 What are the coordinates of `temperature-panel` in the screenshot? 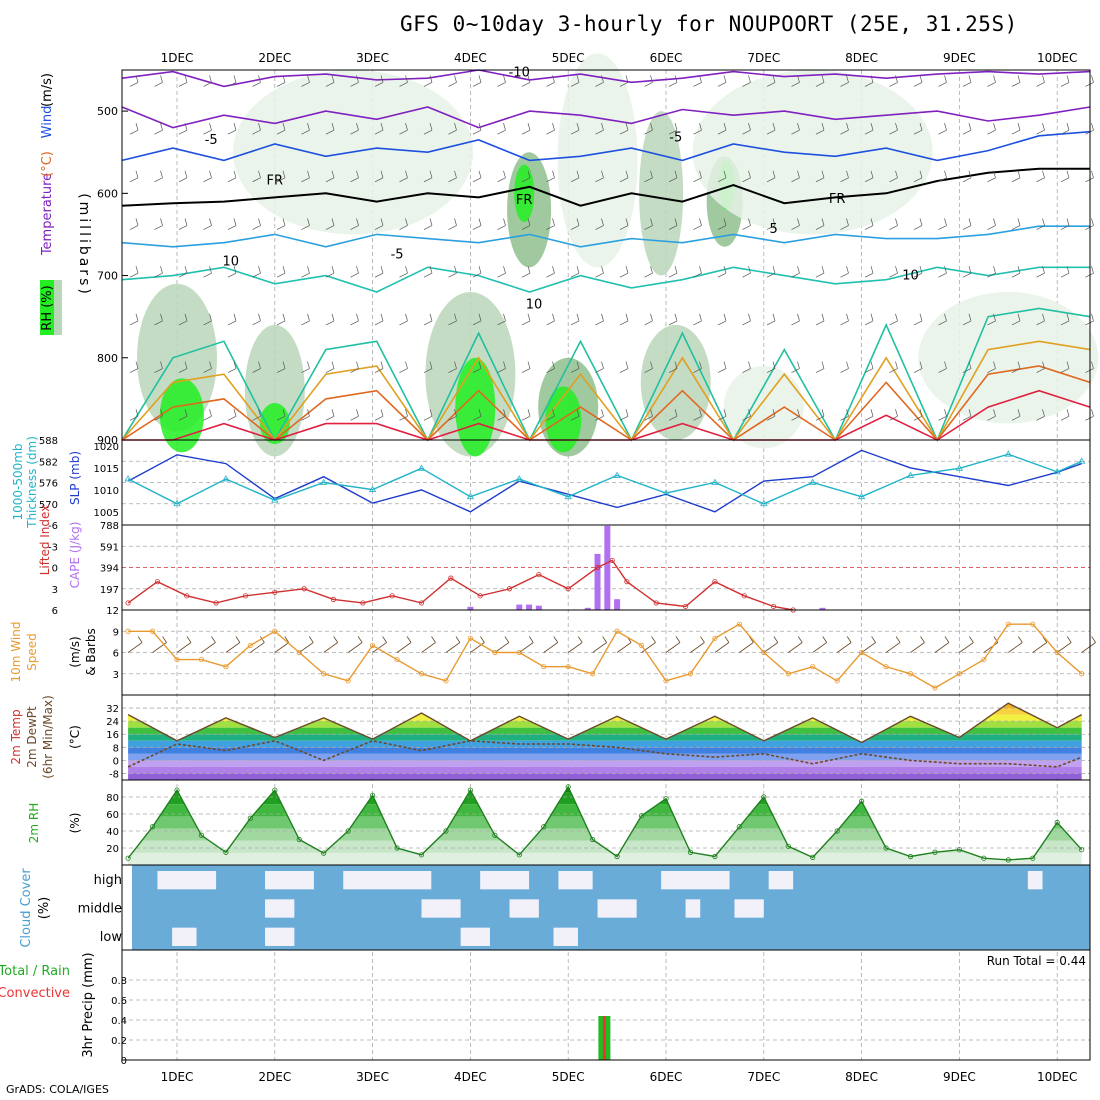 It's located at (606, 741).